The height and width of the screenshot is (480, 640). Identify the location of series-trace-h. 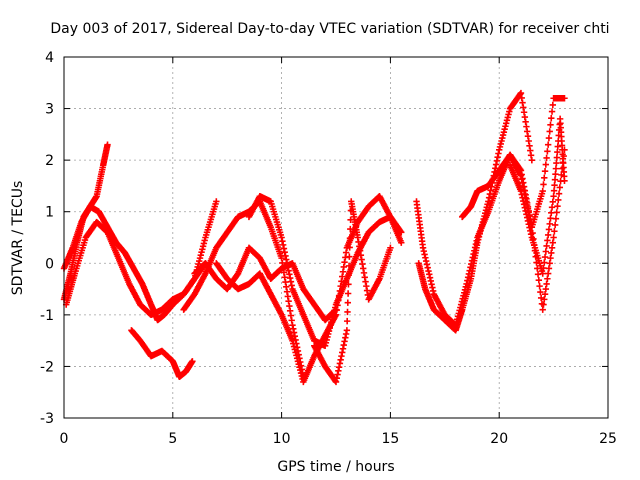
(325, 271).